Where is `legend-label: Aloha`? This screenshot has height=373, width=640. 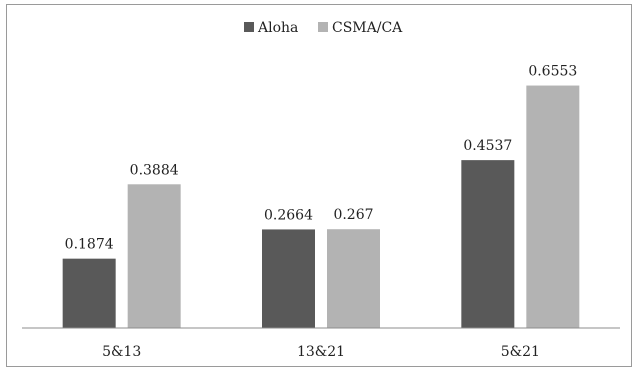
legend-label: Aloha is located at coordinates (277, 28).